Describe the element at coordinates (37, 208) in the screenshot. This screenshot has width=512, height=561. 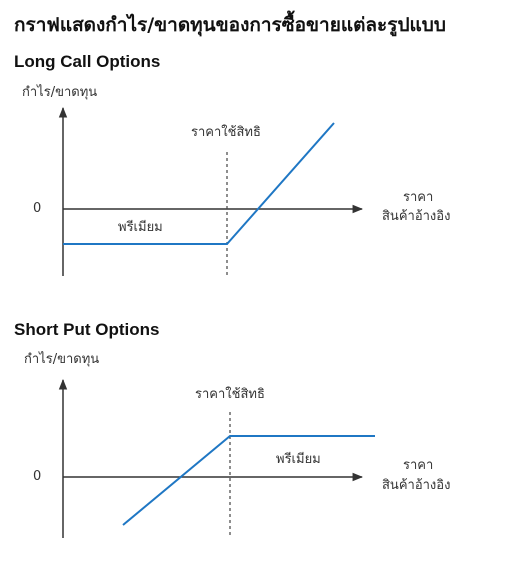
I see `long-call-zero-label: 0` at that location.